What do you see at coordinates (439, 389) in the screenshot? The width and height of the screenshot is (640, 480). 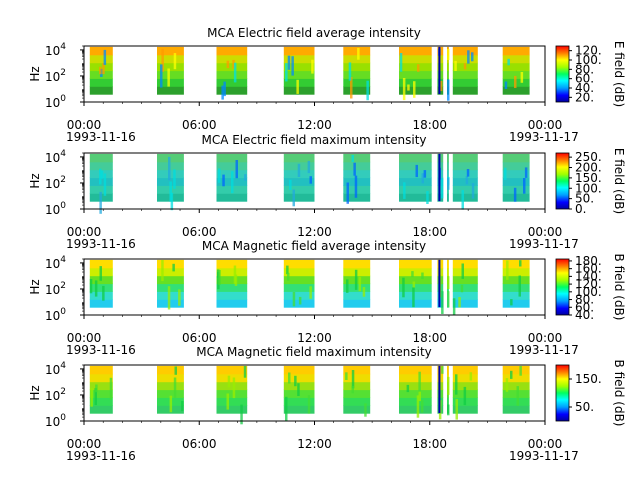 I see `low-intensity-column` at bounding box center [439, 389].